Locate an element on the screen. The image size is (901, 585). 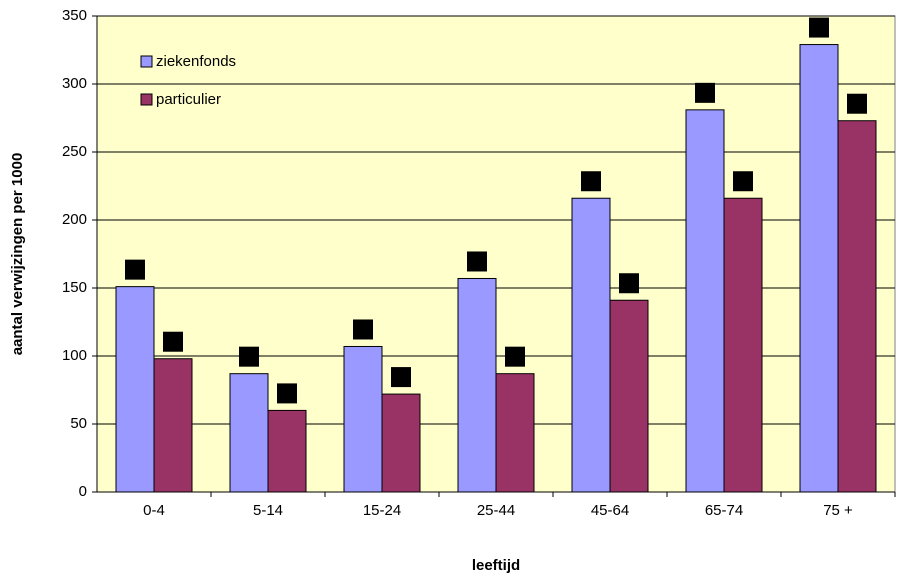
y-tick-label: 350 is located at coordinates (74, 15).